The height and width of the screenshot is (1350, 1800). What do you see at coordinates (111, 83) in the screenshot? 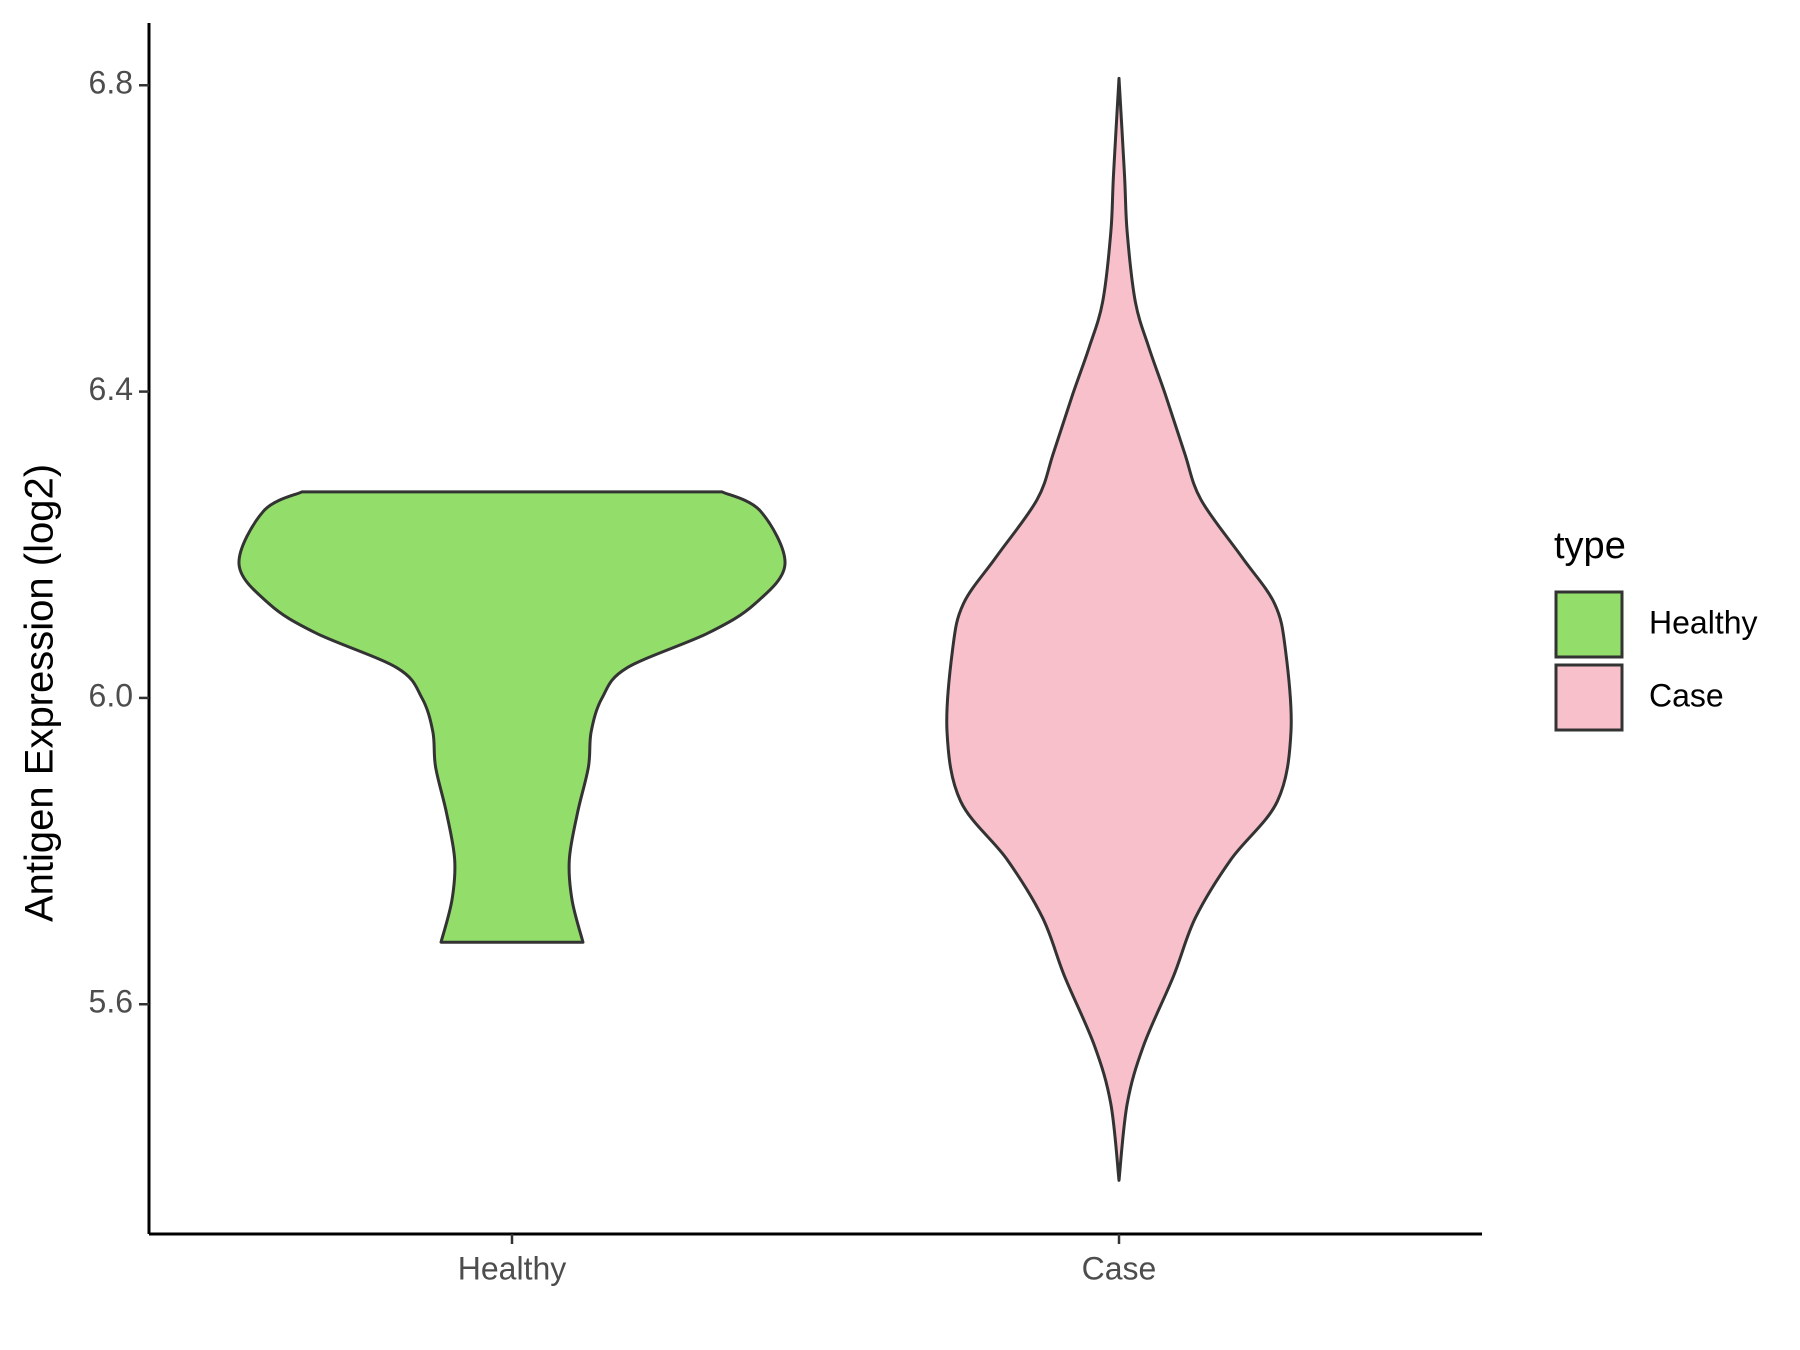
I see `y-tick-label: 6.8` at bounding box center [111, 83].